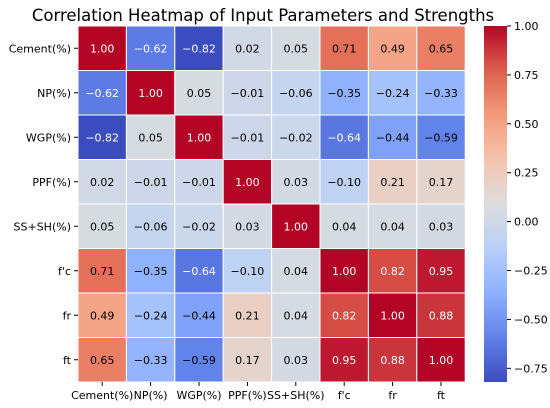 The image size is (550, 408). What do you see at coordinates (516, 201) in the screenshot?
I see `colorbar: 1.00 0.75 0.50 0.25 0.00 −0.25 −0.50 −0.75` at bounding box center [516, 201].